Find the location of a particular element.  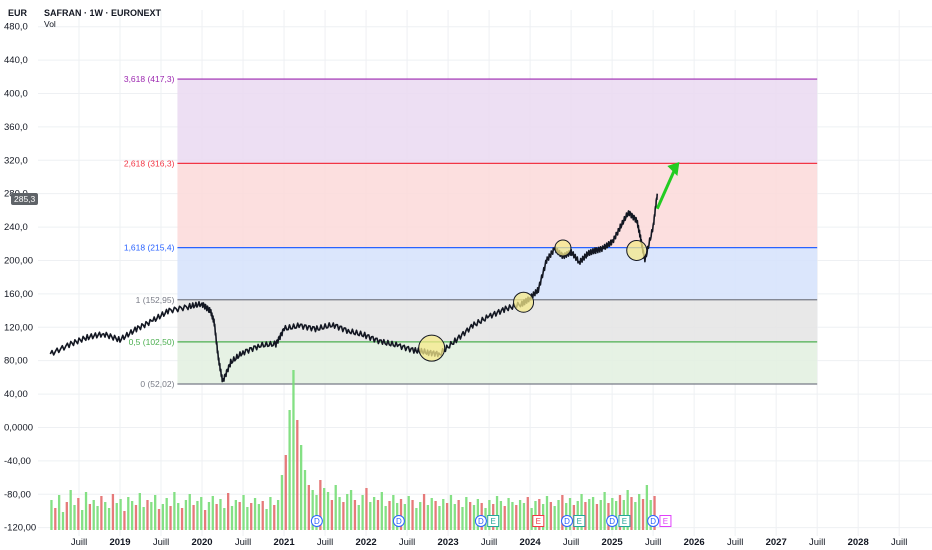

y-tick-label: 240,0 is located at coordinates (16, 227).